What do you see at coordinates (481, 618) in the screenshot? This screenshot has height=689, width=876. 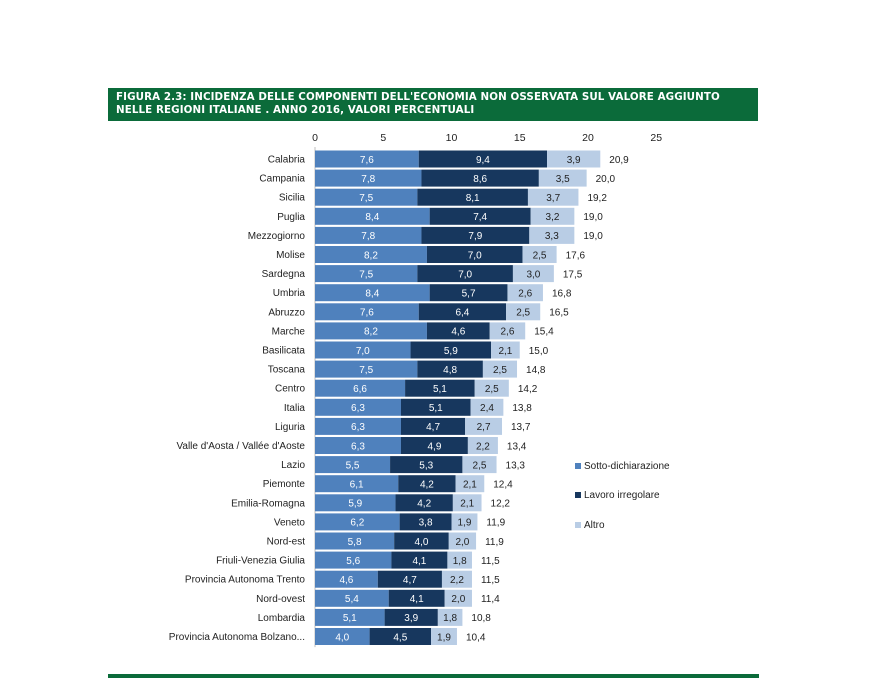 I see `total-label-24: 10,8` at bounding box center [481, 618].